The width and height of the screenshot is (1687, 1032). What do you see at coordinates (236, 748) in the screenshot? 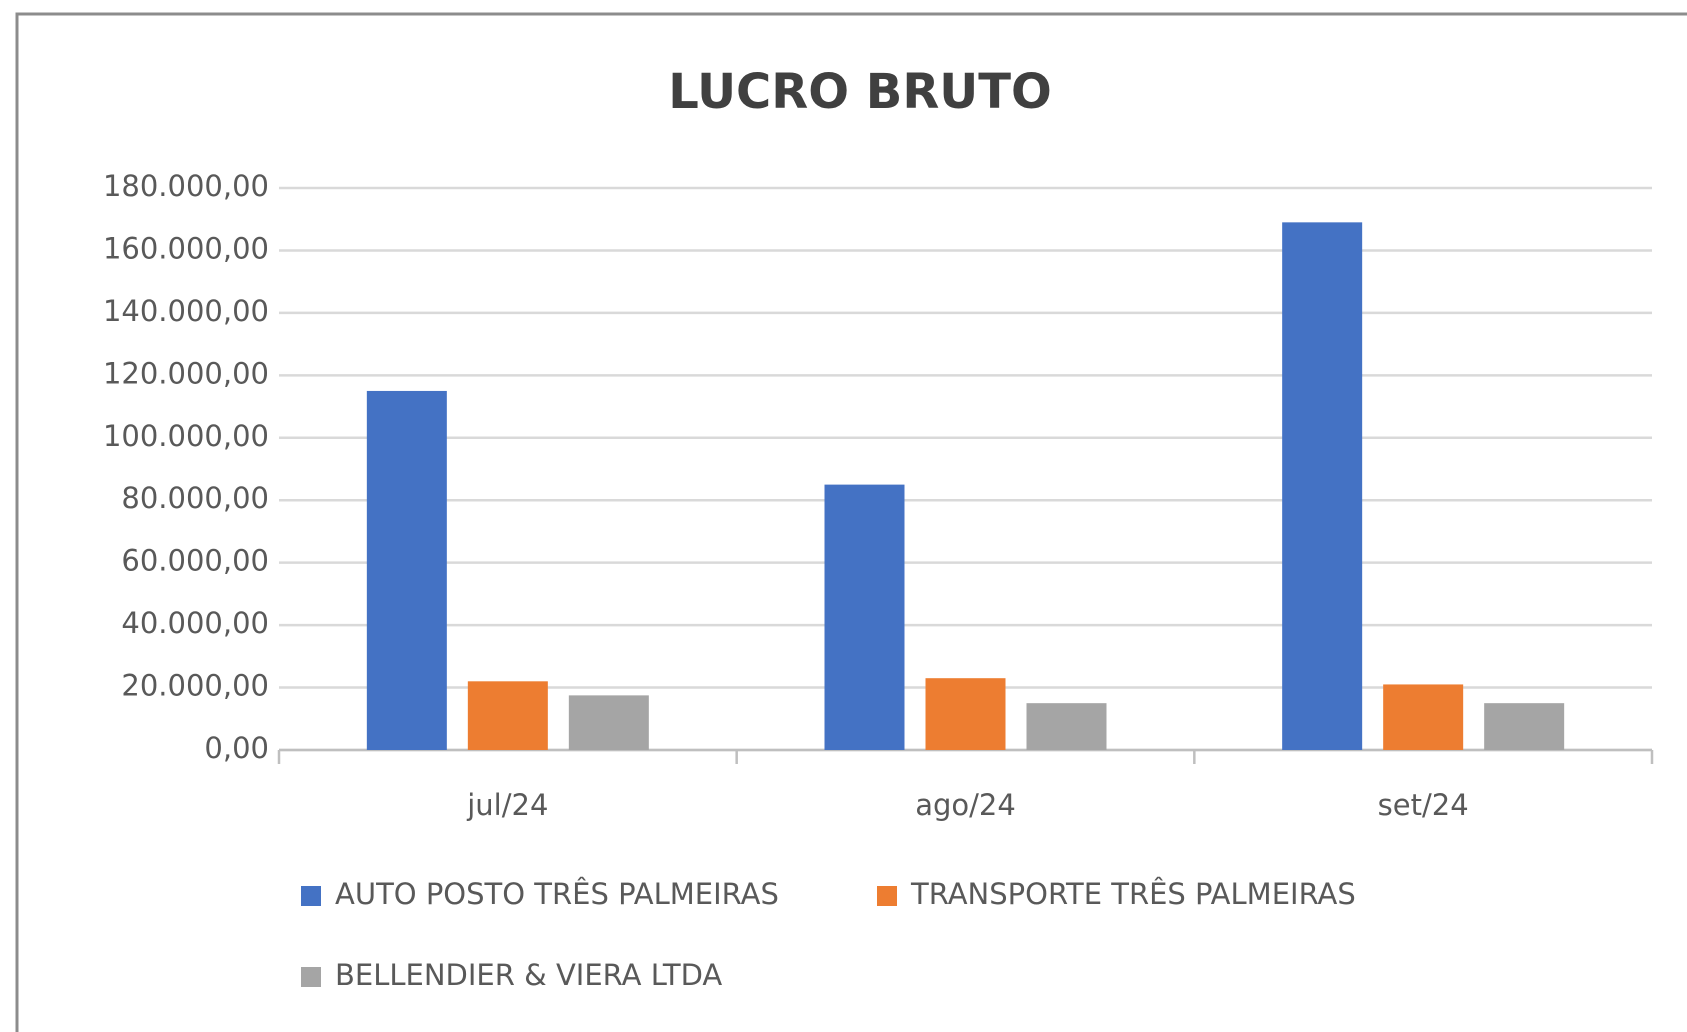
I see `y-tick-label: 0,00` at bounding box center [236, 748].